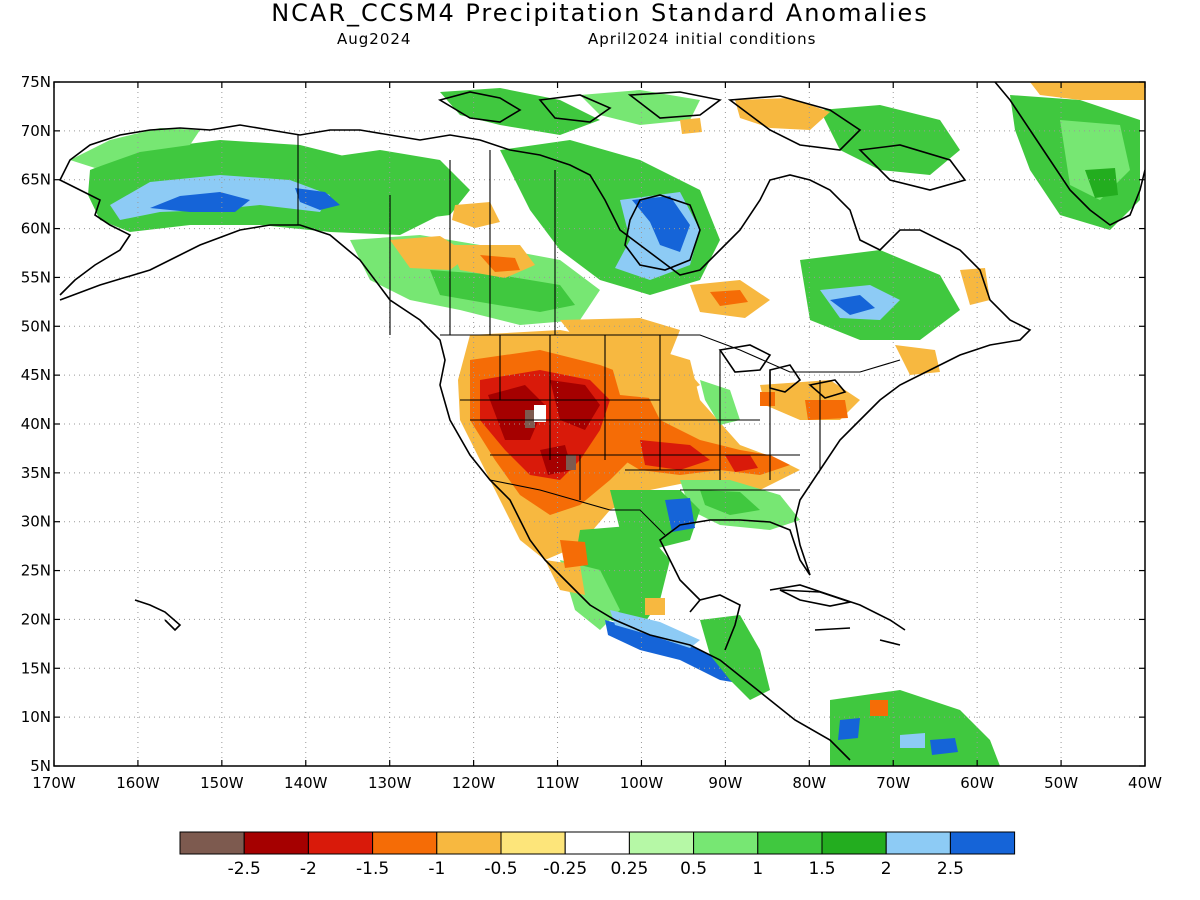  I want to click on lon-tick-label: 90W, so click(725, 783).